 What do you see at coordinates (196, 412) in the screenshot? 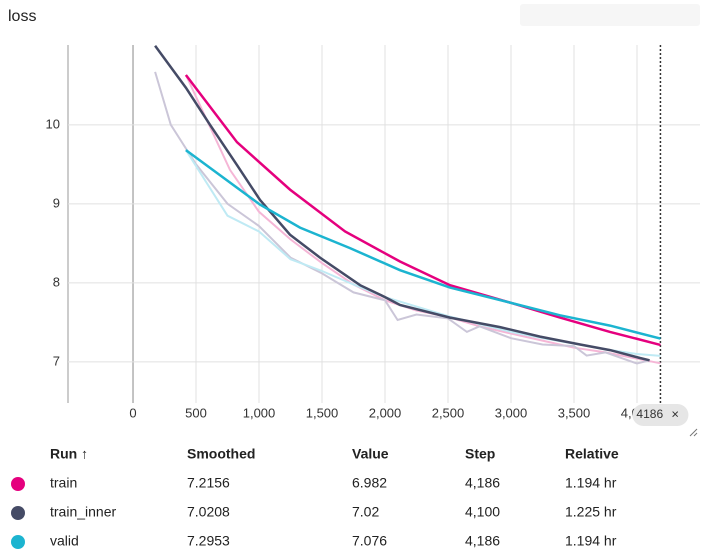
I see `x-tick-label: 500` at bounding box center [196, 412].